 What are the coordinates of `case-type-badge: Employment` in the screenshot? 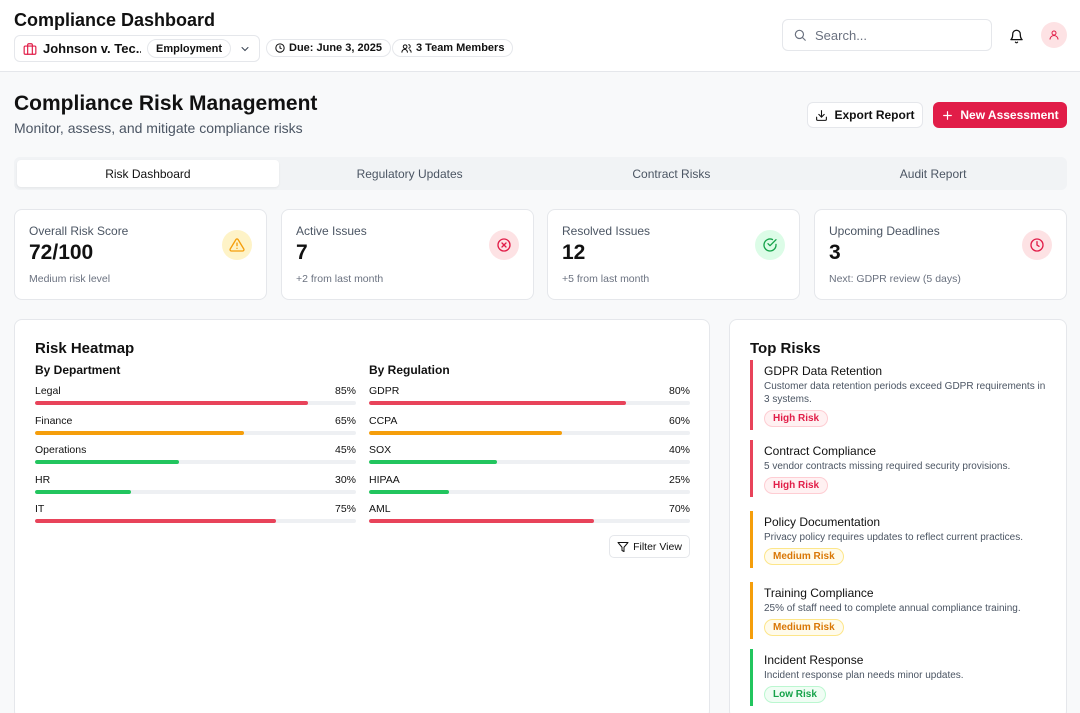 It's located at (189, 48).